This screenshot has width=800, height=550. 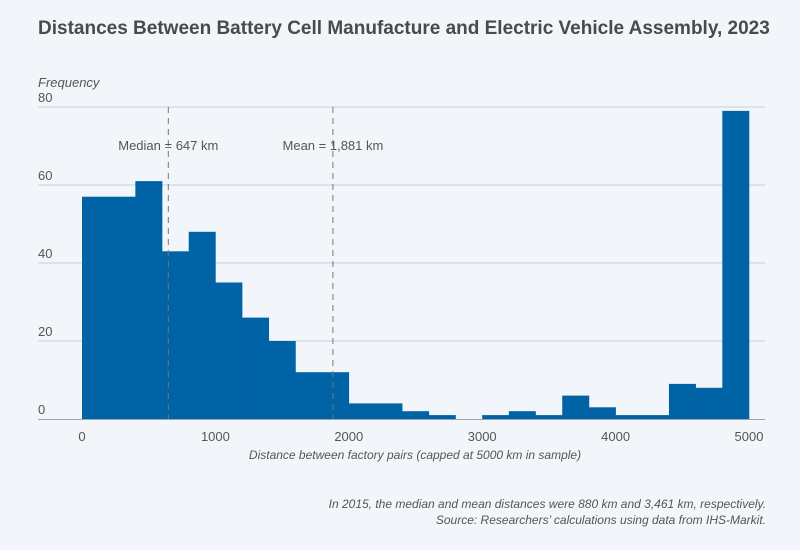 I want to click on bar-bin-2000, so click(x=362, y=411).